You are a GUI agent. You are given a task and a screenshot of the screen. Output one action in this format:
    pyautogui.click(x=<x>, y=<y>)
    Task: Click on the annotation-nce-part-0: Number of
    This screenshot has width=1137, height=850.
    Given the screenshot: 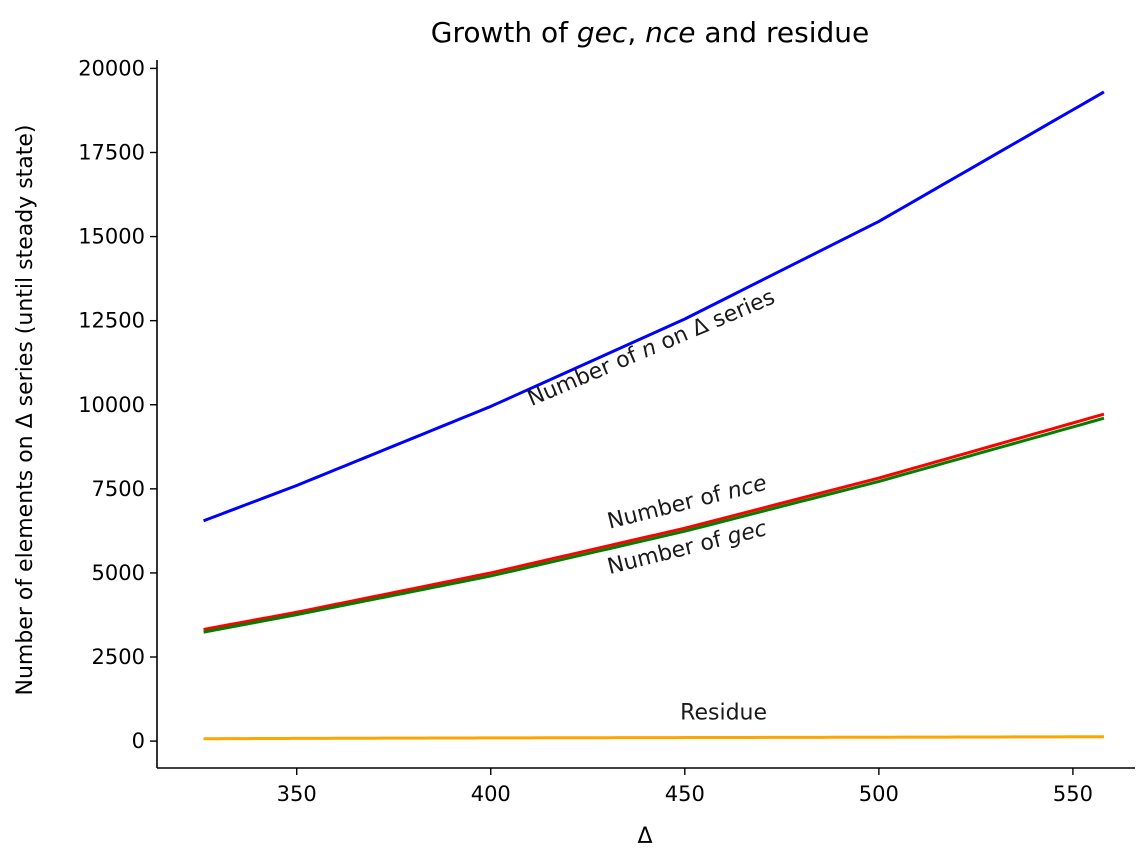 What is the action you would take?
    pyautogui.click(x=668, y=507)
    